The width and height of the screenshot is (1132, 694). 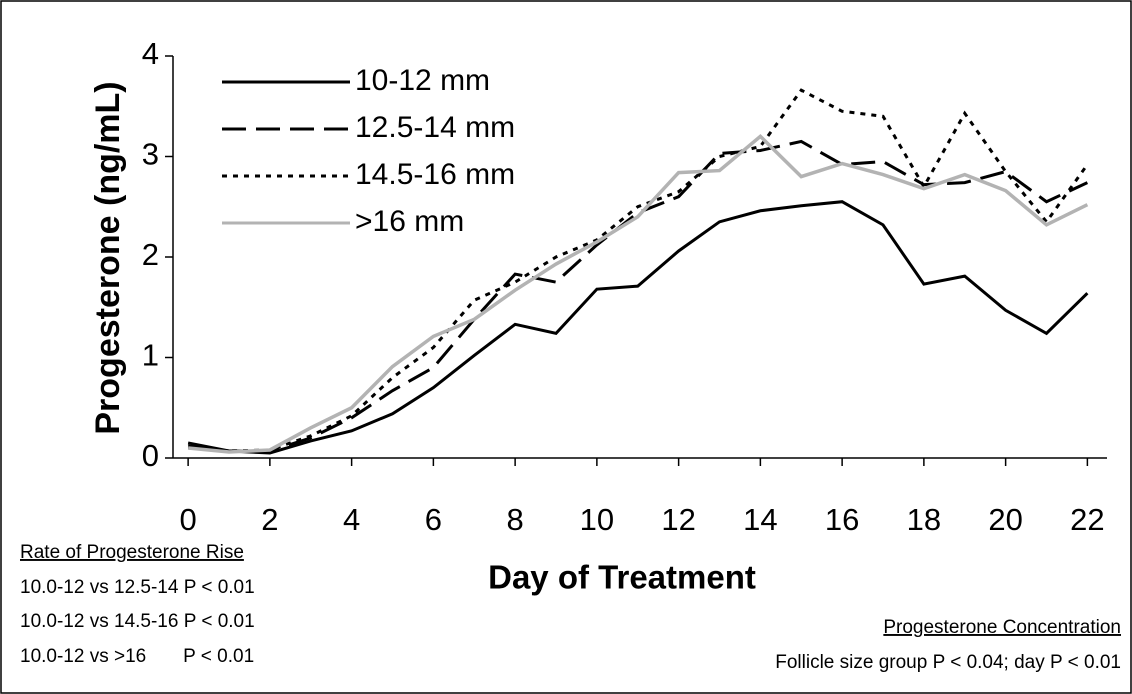 What do you see at coordinates (137, 587) in the screenshot?
I see `annotation: 10.0-12 vs 12.5-14 P < 0.01` at bounding box center [137, 587].